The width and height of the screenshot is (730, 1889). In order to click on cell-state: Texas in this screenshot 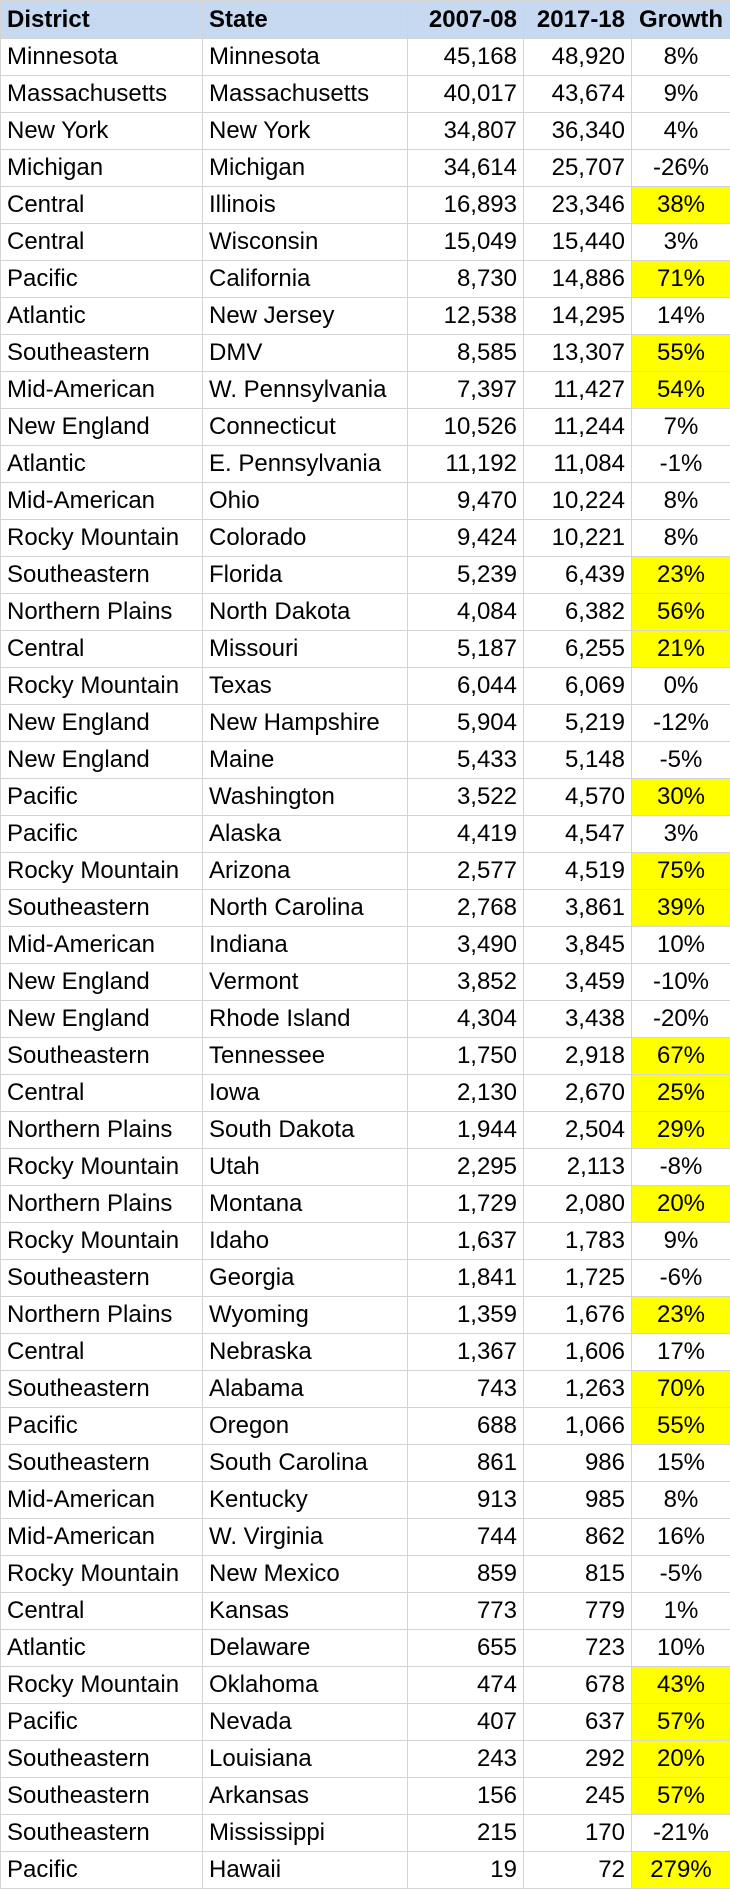, I will do `click(305, 686)`.